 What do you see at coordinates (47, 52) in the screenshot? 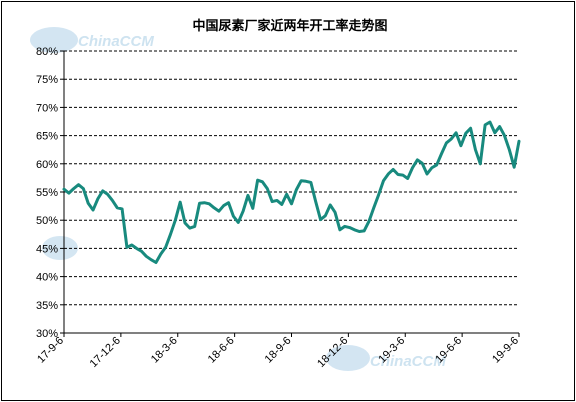
I see `y-tick-label: 80%` at bounding box center [47, 52].